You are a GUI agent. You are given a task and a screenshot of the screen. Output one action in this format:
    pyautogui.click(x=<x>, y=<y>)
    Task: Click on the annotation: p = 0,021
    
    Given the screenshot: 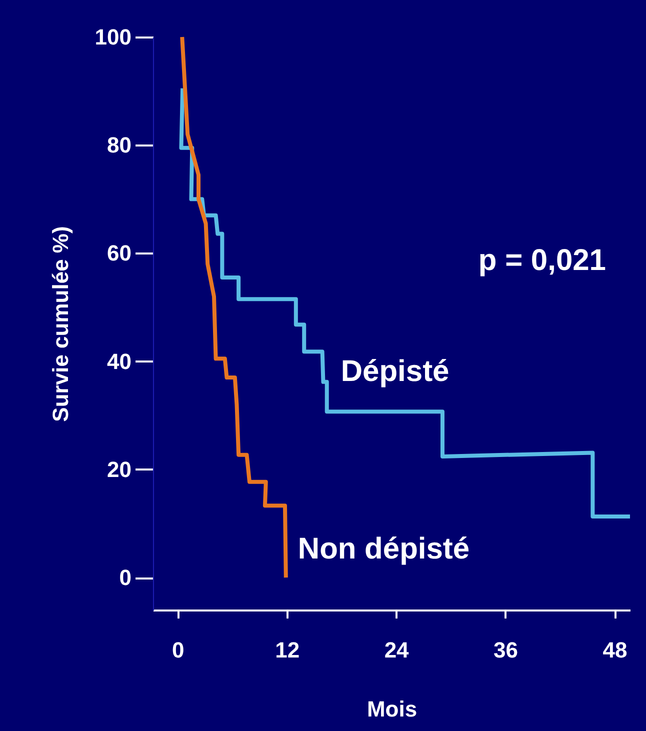 What is the action you would take?
    pyautogui.click(x=542, y=260)
    